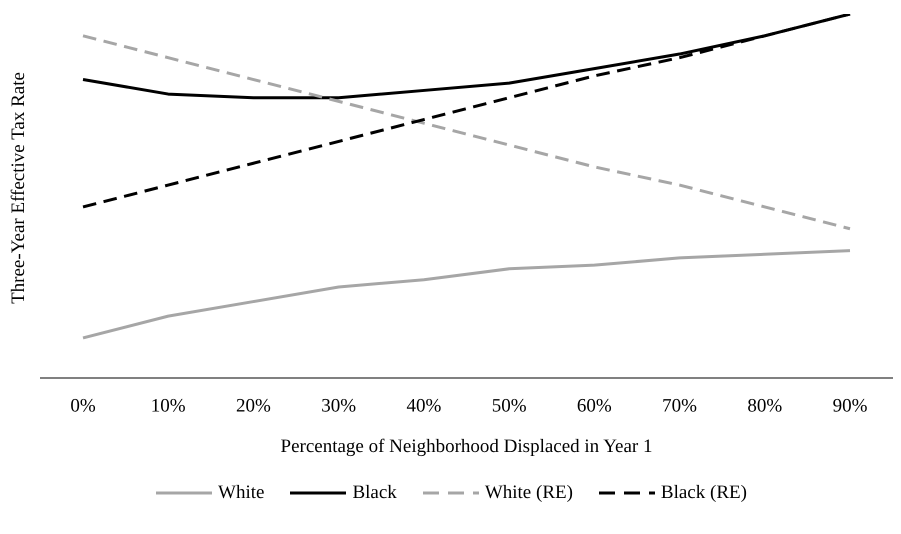 This screenshot has height=534, width=901. I want to click on x-tick-label: 20%, so click(254, 405).